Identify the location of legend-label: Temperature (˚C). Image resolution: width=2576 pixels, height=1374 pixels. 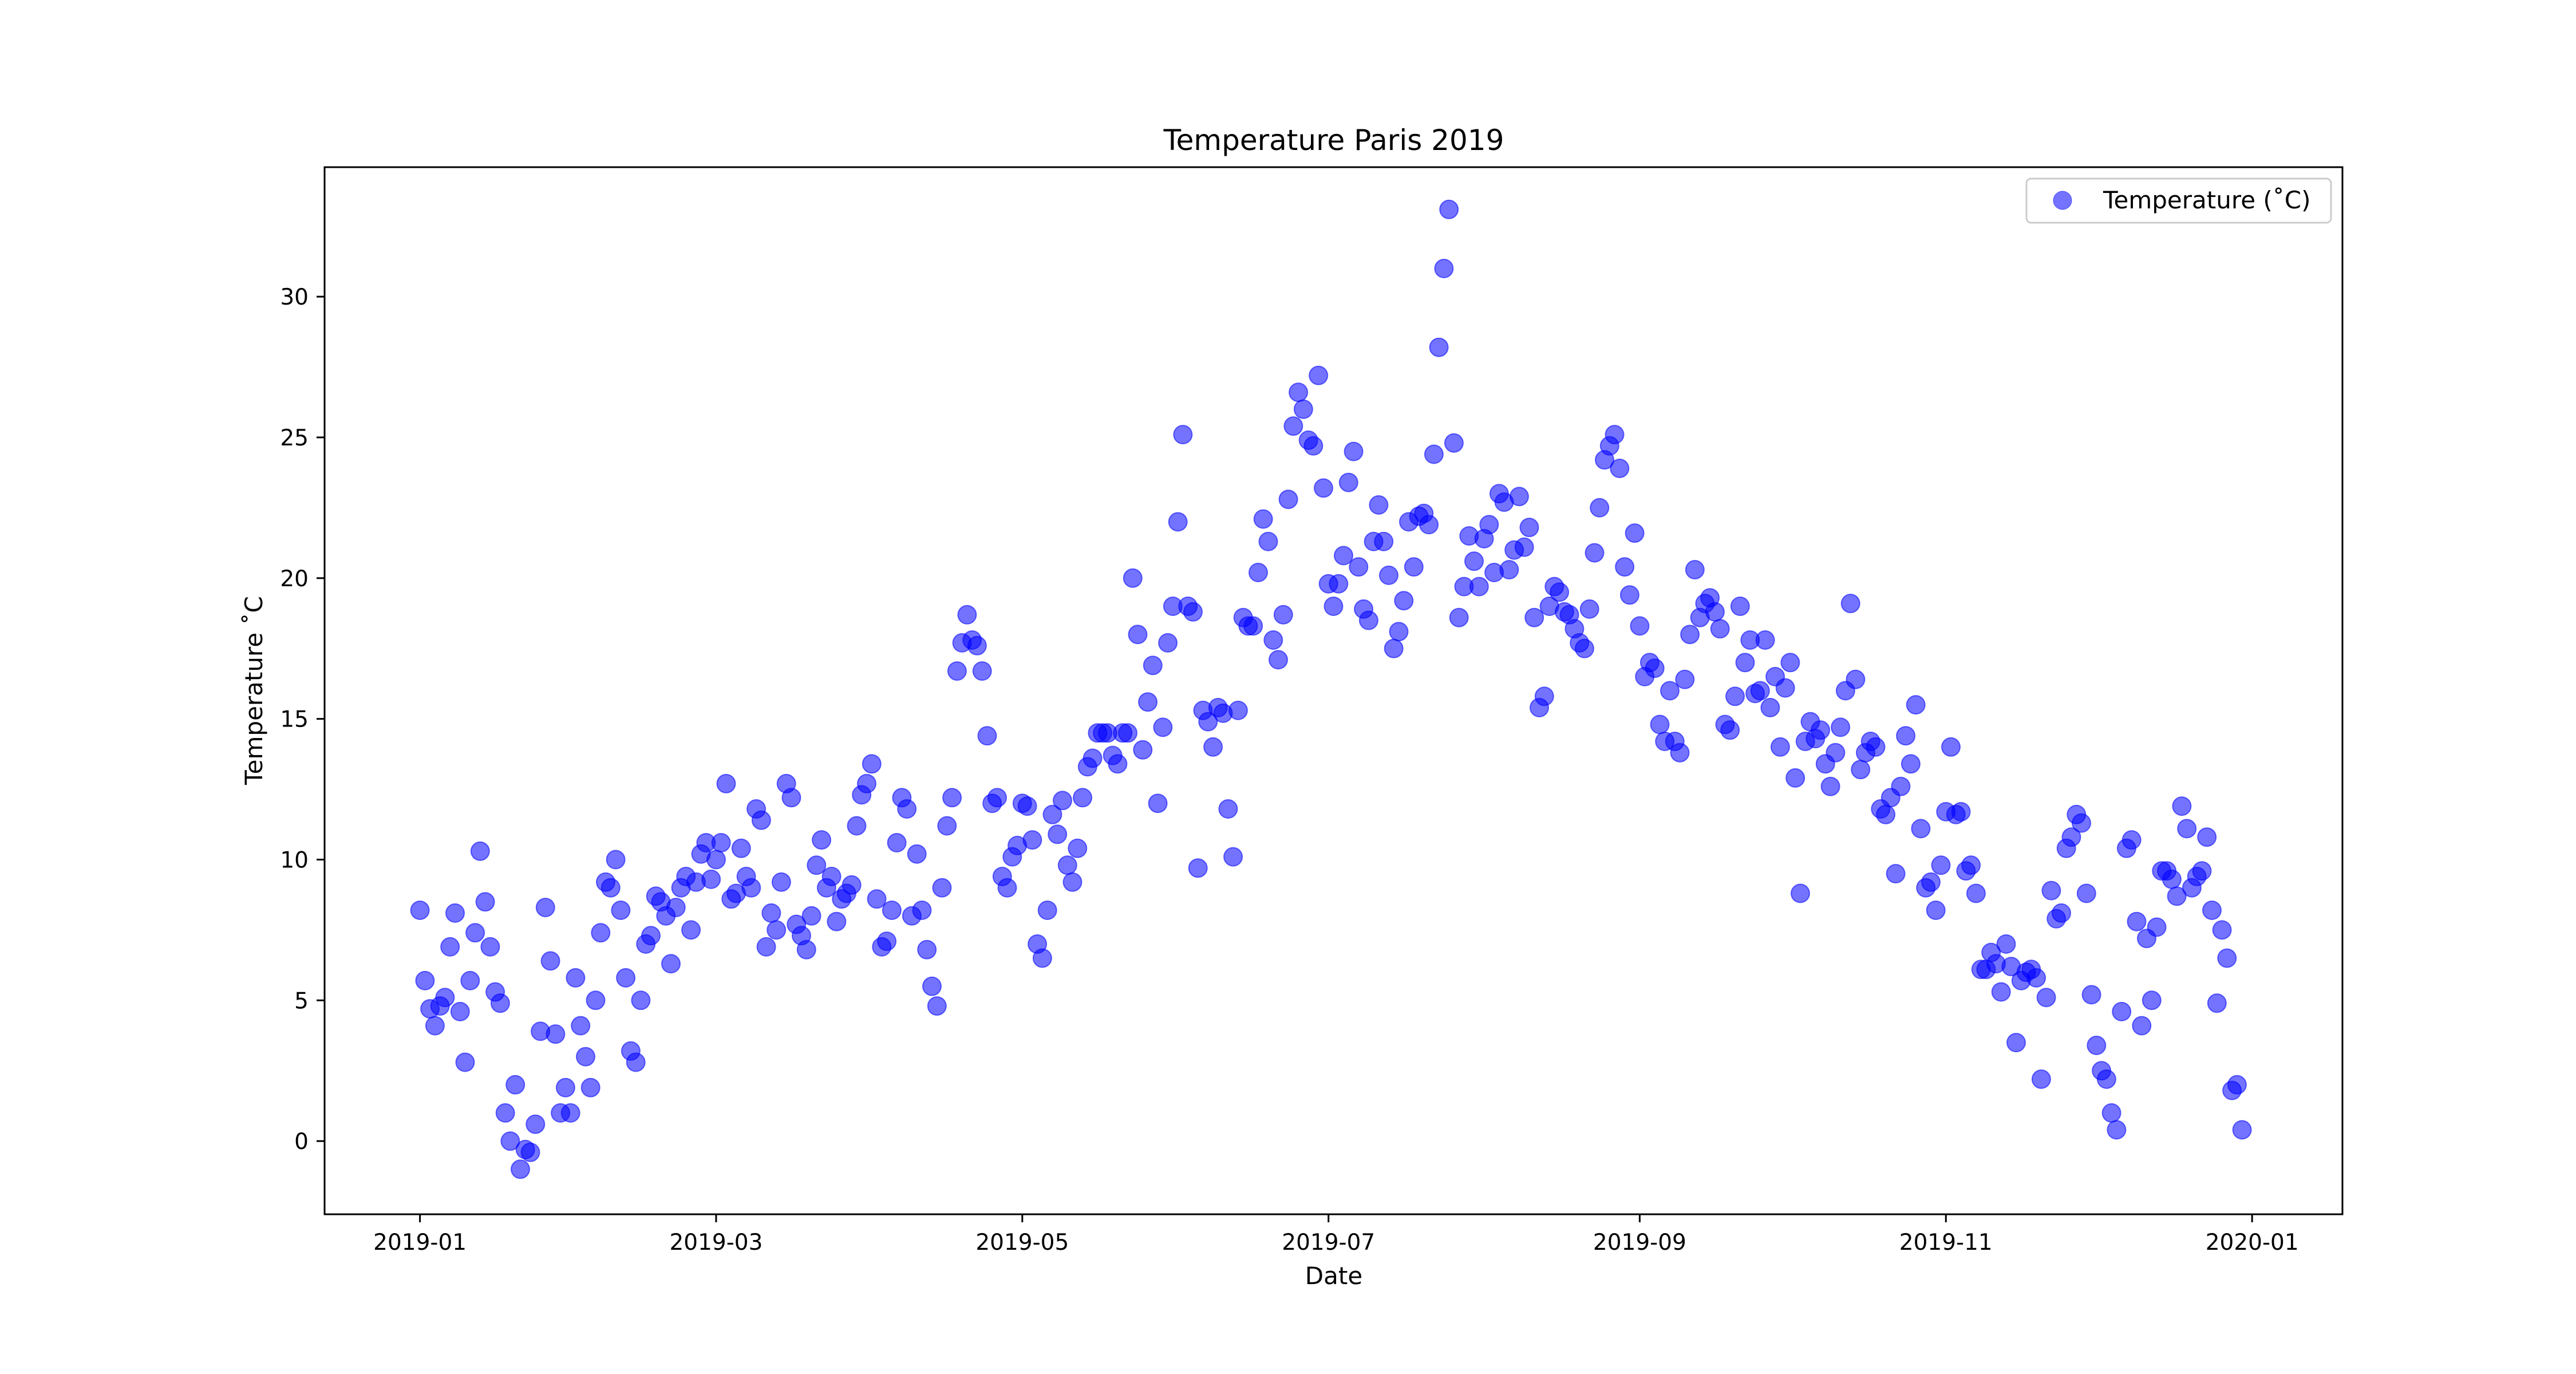
(2207, 200).